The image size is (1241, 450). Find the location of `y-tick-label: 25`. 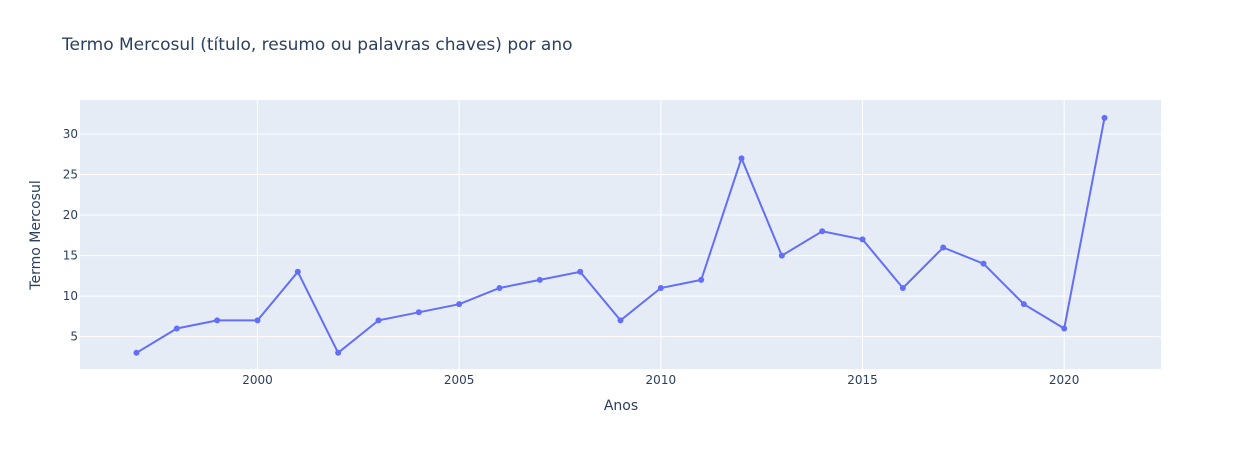

y-tick-label: 25 is located at coordinates (70, 175).